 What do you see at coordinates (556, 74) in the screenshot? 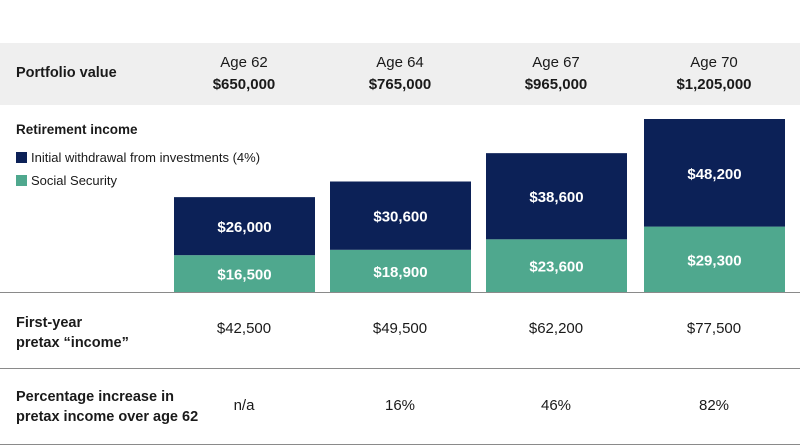
I see `column-header-age-67: Age 67 $965,000` at bounding box center [556, 74].